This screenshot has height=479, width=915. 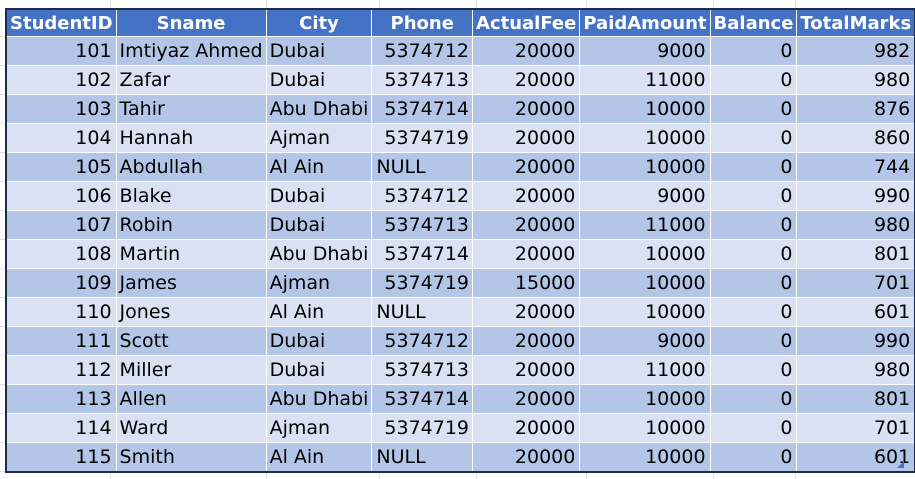 I want to click on totalmarks-cell: 744, so click(x=855, y=167).